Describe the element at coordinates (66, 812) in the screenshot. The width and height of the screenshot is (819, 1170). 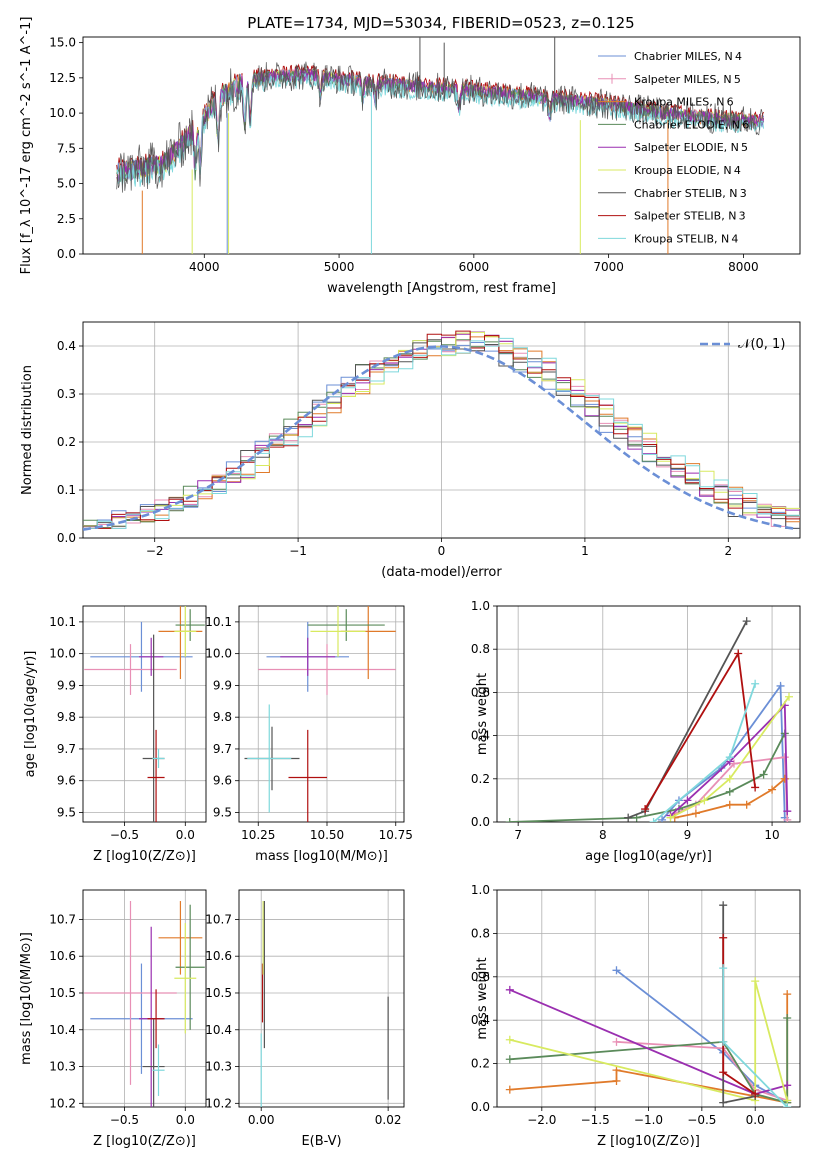
I see `age_vs_Z-ytick-label: 9.5` at that location.